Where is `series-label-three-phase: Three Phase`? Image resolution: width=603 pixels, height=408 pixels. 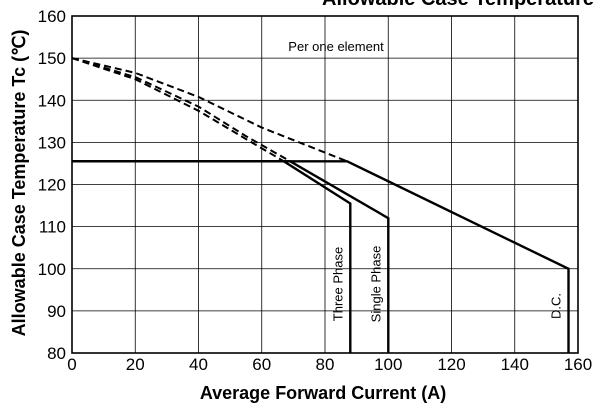 series-label-three-phase: Three Phase is located at coordinates (337, 284).